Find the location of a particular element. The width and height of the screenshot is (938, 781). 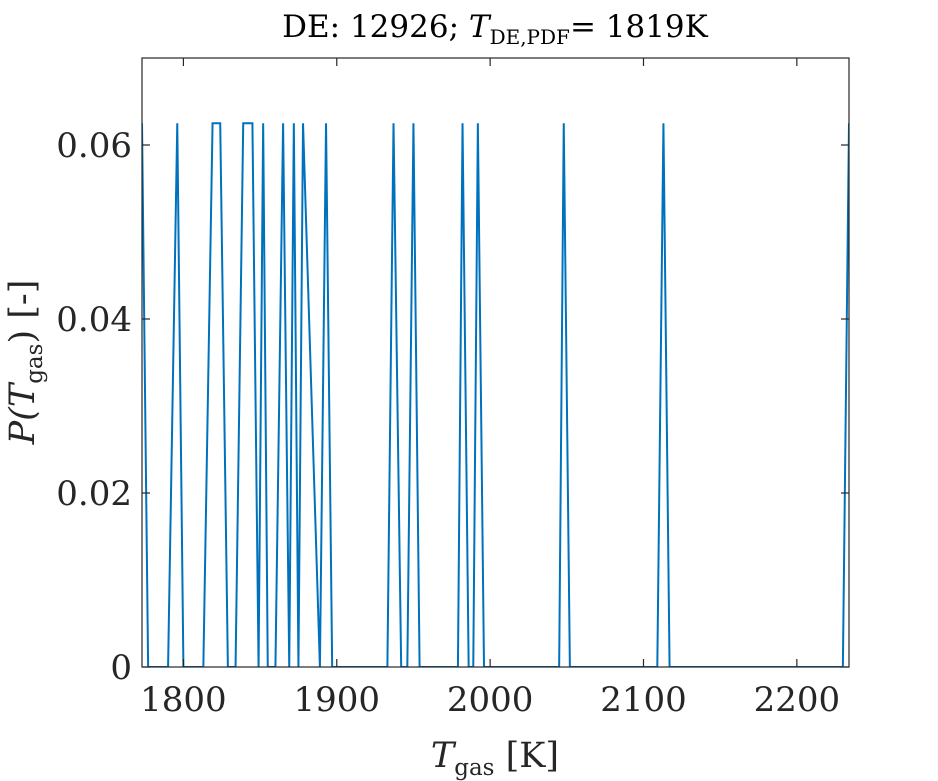

y-axis-subscript: gas is located at coordinates (35, 364).